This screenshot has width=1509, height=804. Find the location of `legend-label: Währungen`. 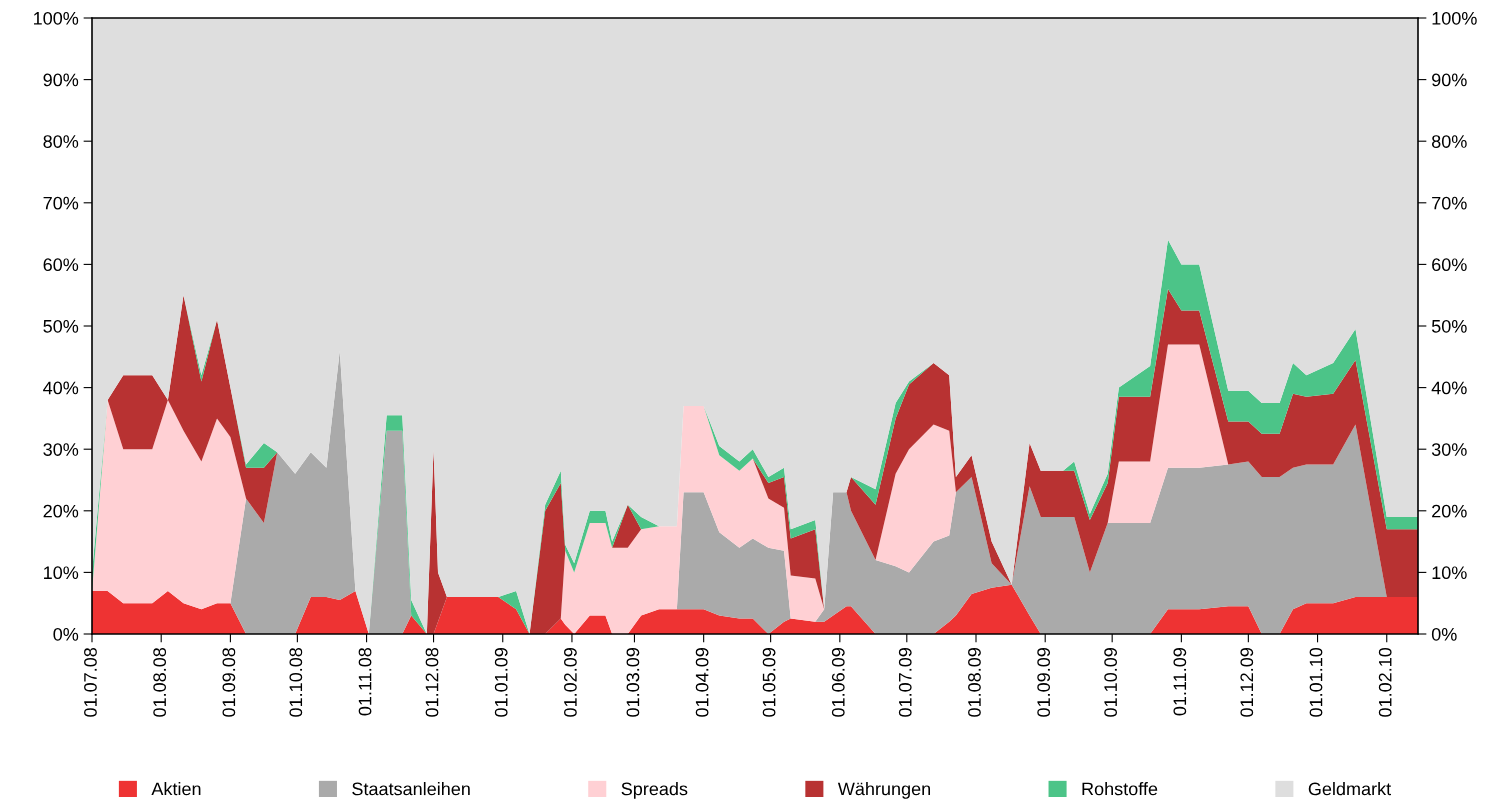

legend-label: Währungen is located at coordinates (884, 790).